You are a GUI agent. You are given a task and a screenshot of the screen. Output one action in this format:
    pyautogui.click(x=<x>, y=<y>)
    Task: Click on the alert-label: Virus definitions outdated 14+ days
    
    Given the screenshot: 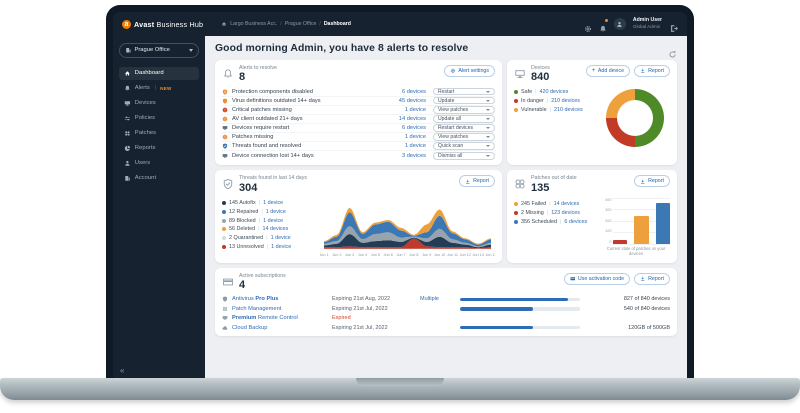 What is the action you would take?
    pyautogui.click(x=276, y=100)
    